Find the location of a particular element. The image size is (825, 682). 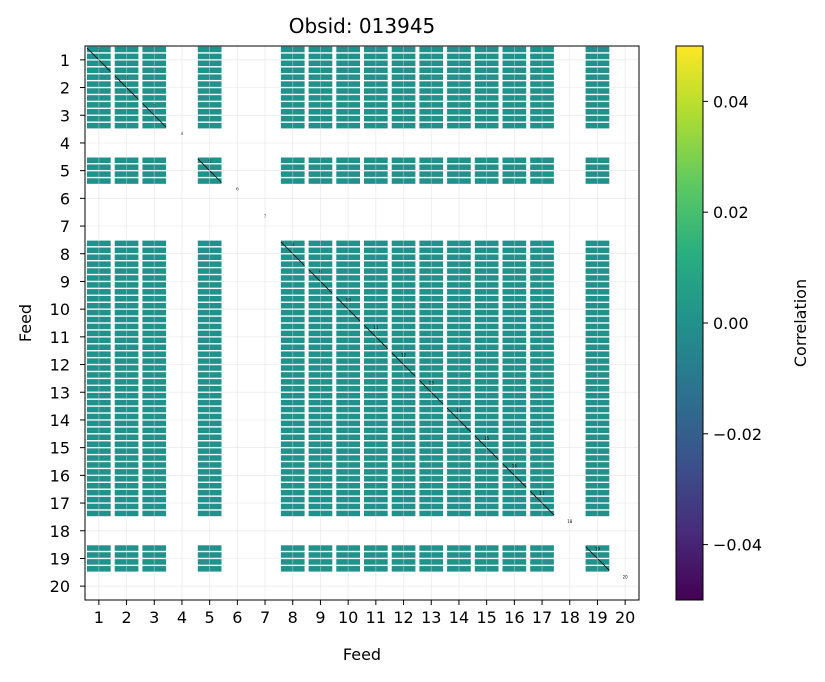

colorbar-tick-label: 0.02 is located at coordinates (731, 212).